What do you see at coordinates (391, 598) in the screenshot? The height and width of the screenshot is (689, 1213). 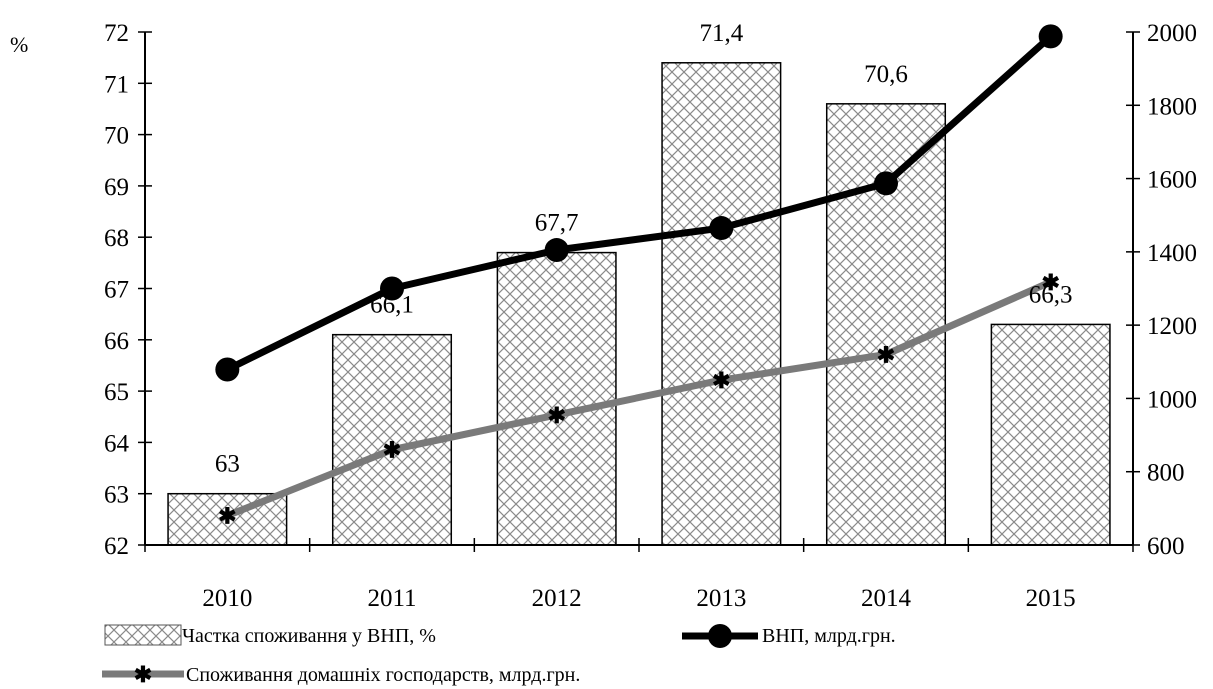 I see `x-tick-label: 2011` at bounding box center [391, 598].